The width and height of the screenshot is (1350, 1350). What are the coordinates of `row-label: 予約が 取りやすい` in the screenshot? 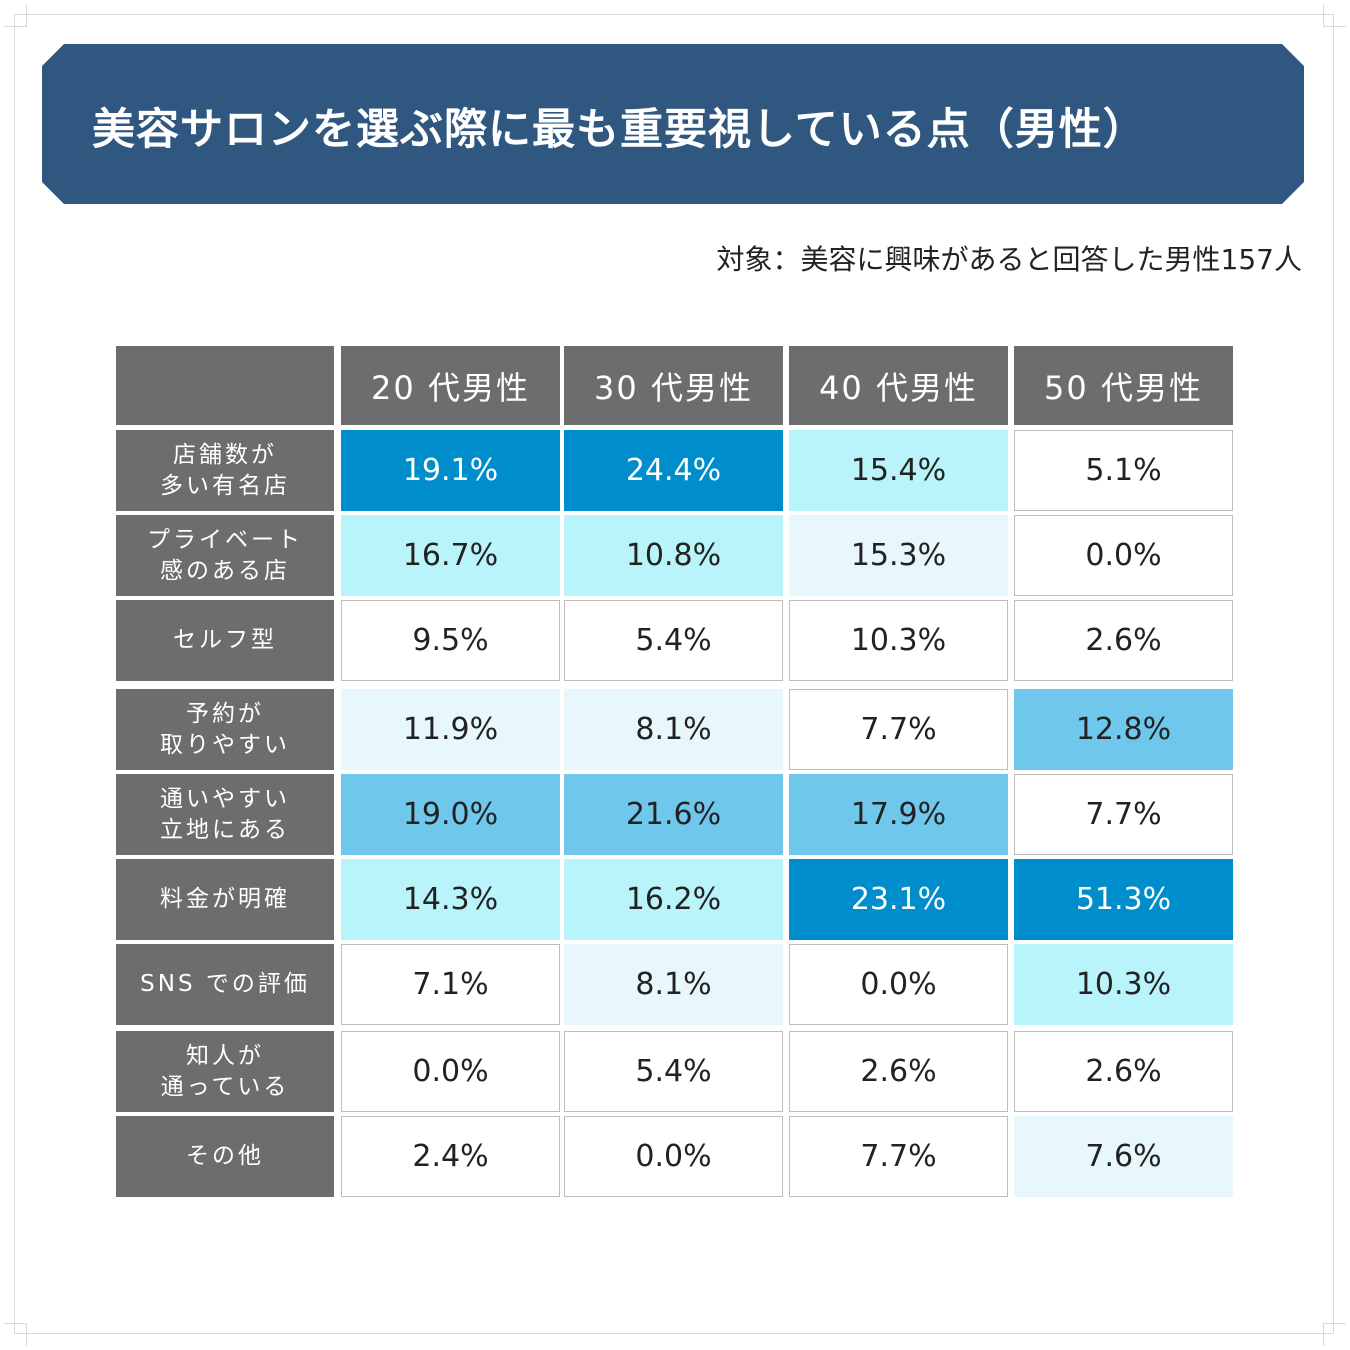 It's located at (225, 729).